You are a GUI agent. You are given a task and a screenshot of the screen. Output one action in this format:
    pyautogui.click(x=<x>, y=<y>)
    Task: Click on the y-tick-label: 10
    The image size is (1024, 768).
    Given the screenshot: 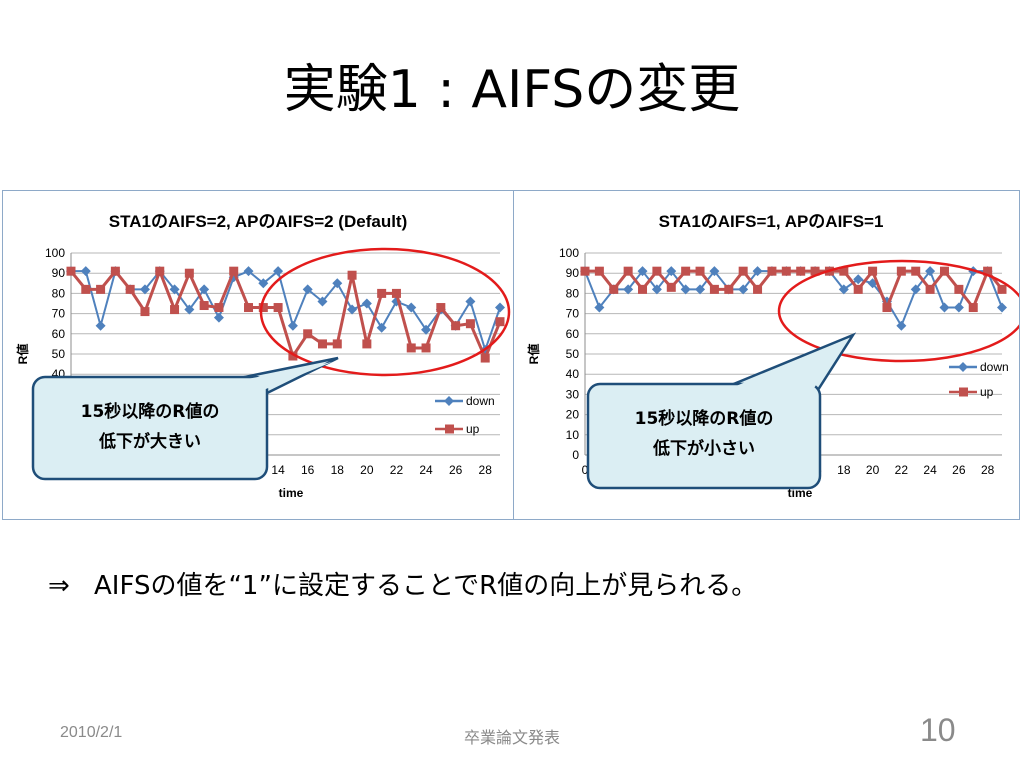 What is the action you would take?
    pyautogui.click(x=573, y=435)
    